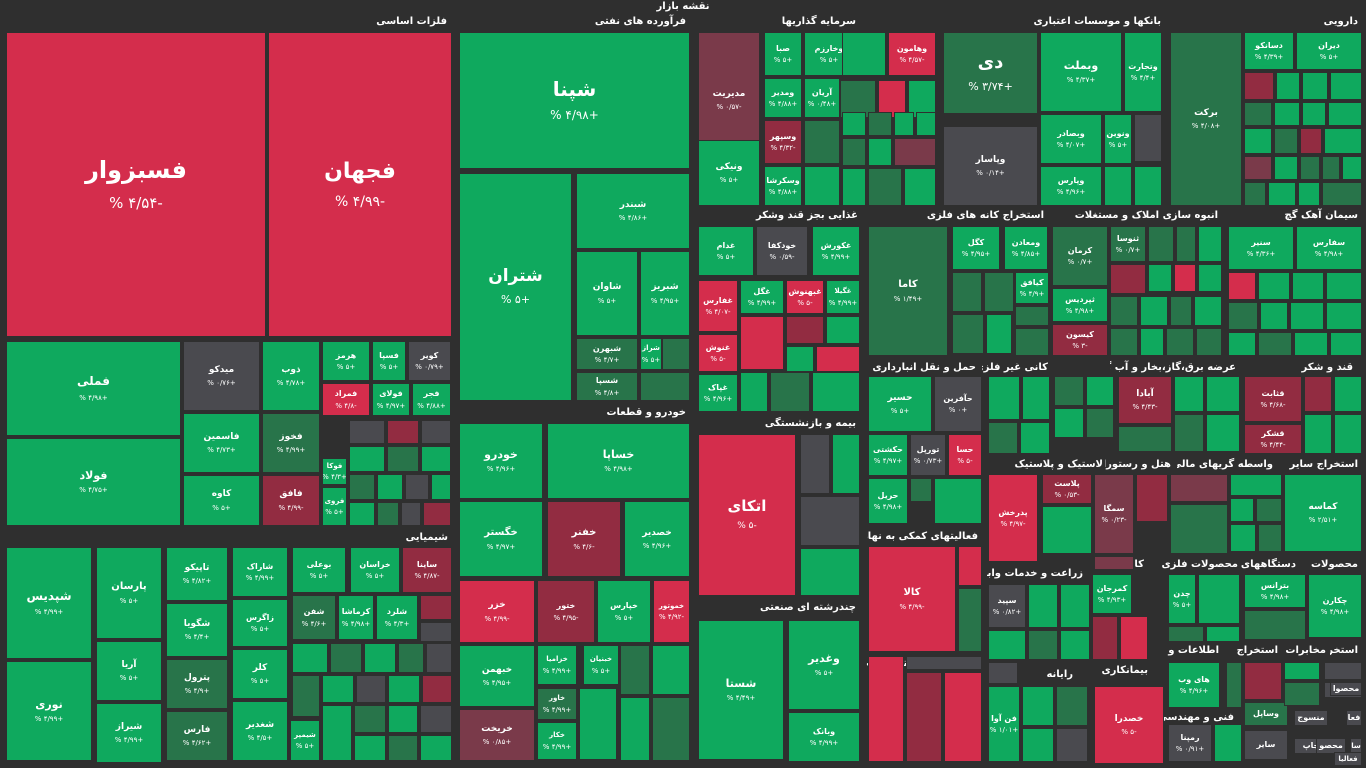 This screenshot has width=1366, height=768. Describe the element at coordinates (197, 574) in the screenshot. I see `stock-tile: تاپیکو +۴/۸۲ %` at that location.